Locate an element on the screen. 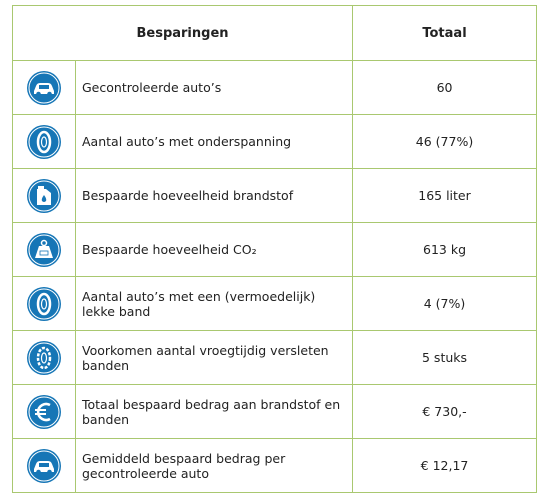  row-label: Bespaarde hoeveelheid CO₂ is located at coordinates (214, 249).